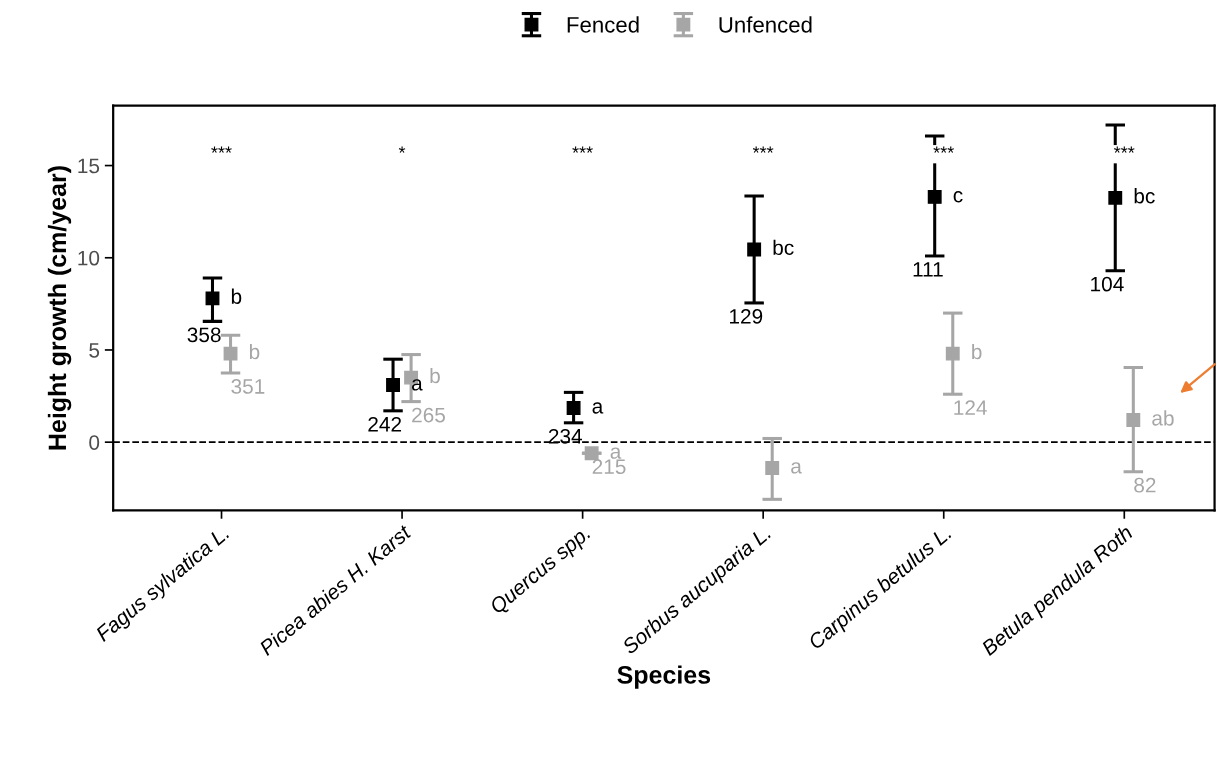  I want to click on y-tick-label: 5, so click(94, 350).